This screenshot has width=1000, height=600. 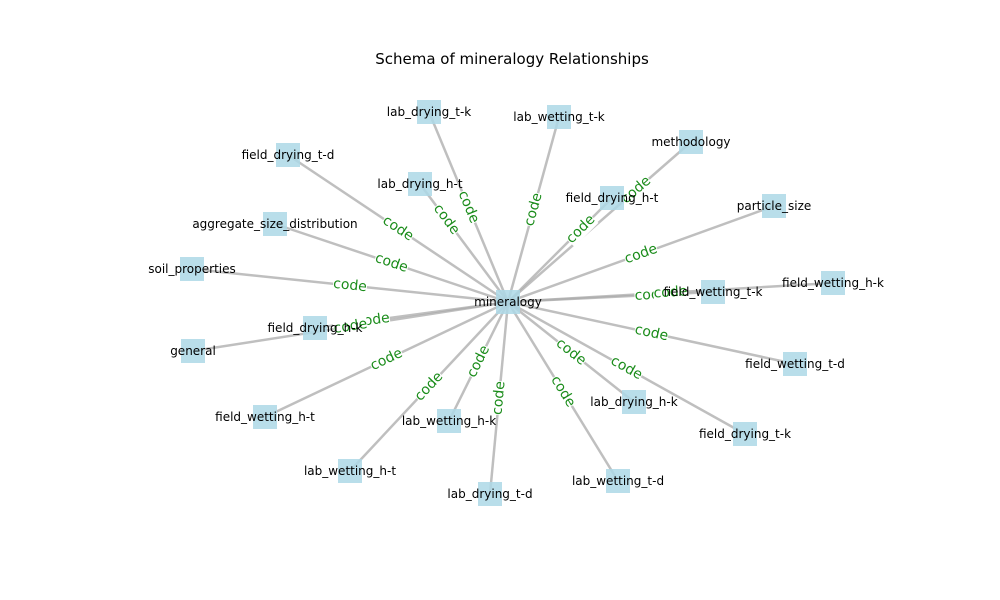 I want to click on edge-methodology, so click(x=599, y=222).